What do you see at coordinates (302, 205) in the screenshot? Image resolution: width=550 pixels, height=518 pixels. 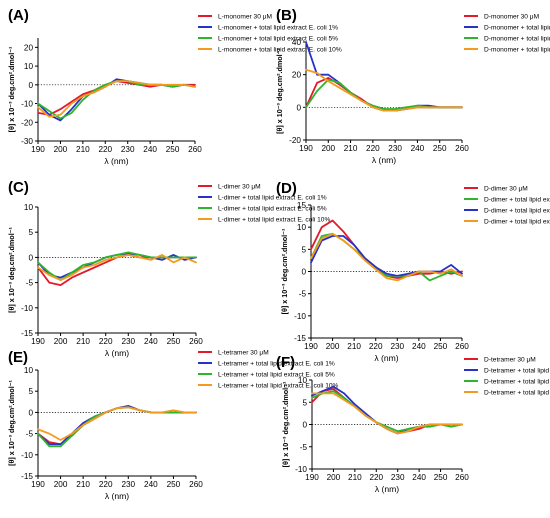 I see `y-tick-label: 15` at bounding box center [302, 205].